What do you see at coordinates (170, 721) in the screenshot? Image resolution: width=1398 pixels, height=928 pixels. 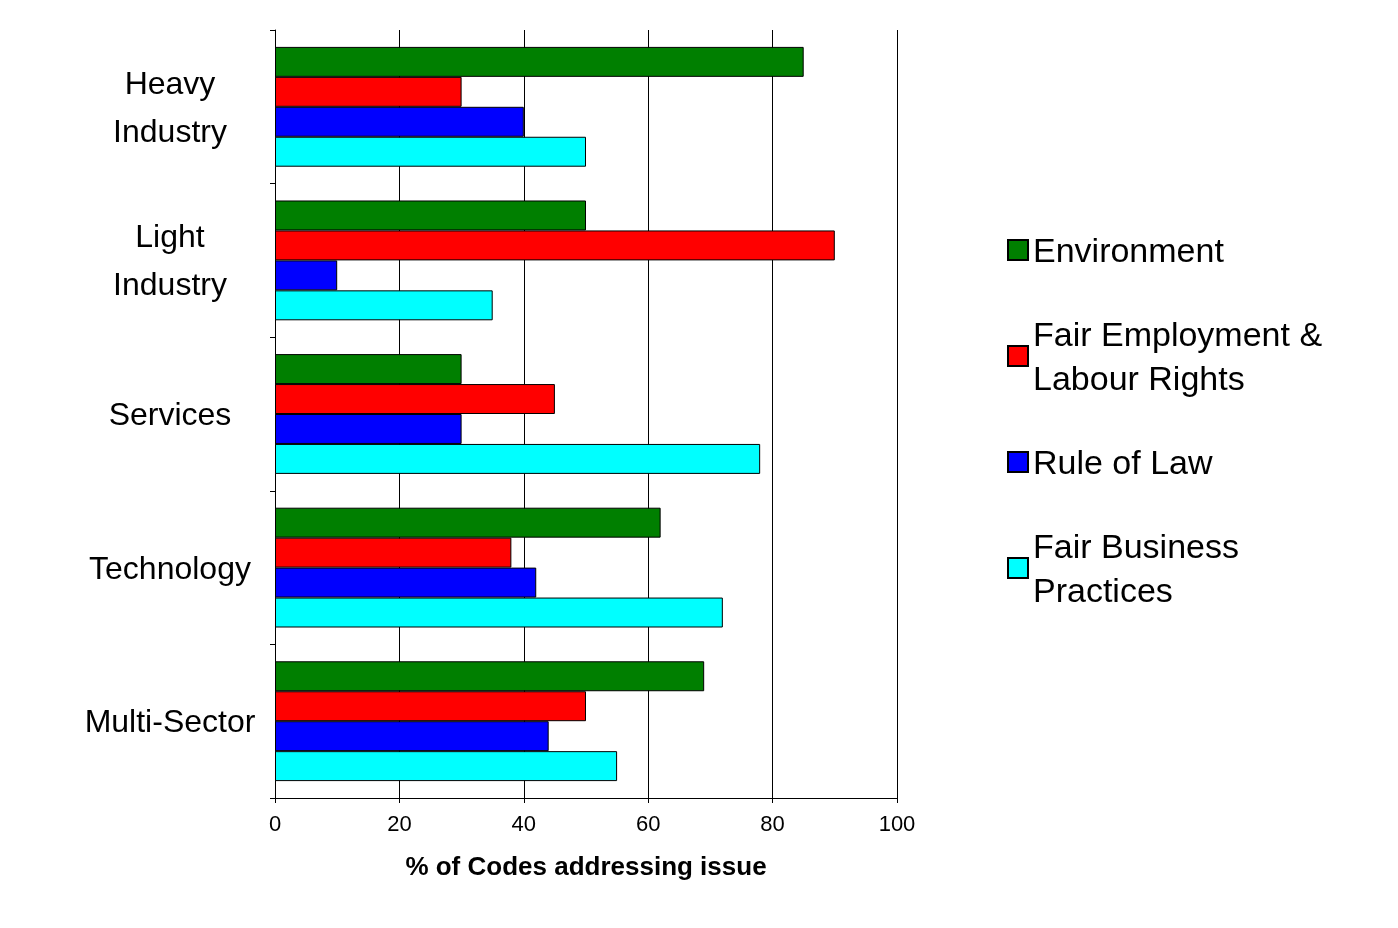 I see `y-tick-label: Multi-Sector` at bounding box center [170, 721].